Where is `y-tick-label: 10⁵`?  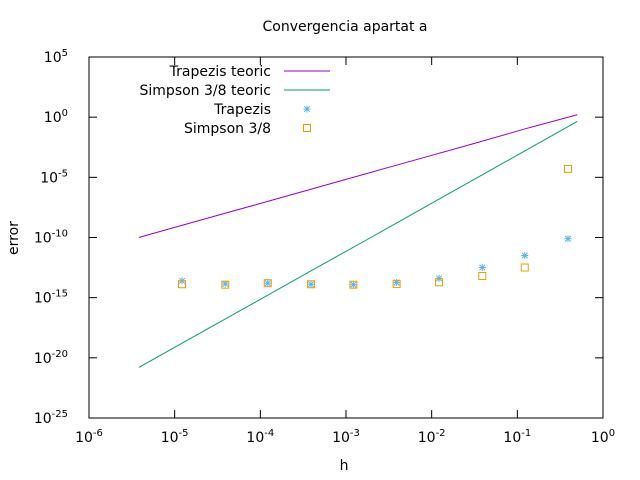 y-tick-label: 10⁵ is located at coordinates (56, 57).